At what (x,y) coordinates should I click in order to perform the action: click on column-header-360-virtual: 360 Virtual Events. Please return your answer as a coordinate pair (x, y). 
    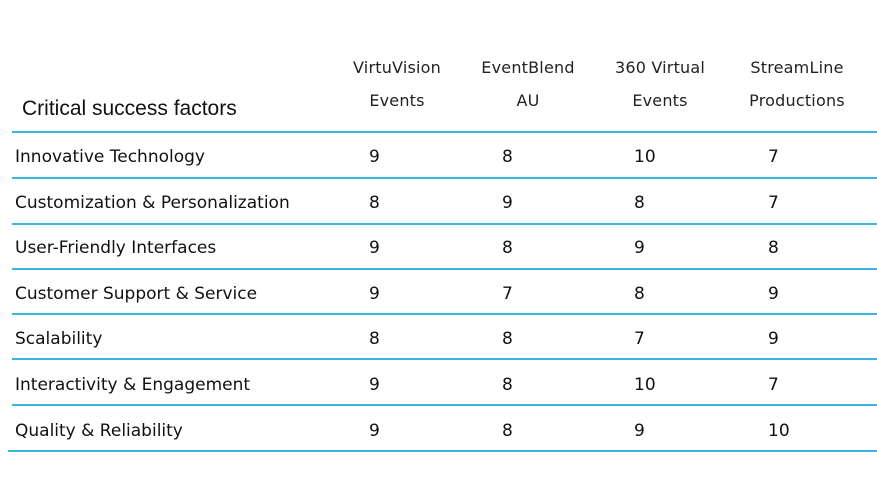
    Looking at the image, I should click on (660, 84).